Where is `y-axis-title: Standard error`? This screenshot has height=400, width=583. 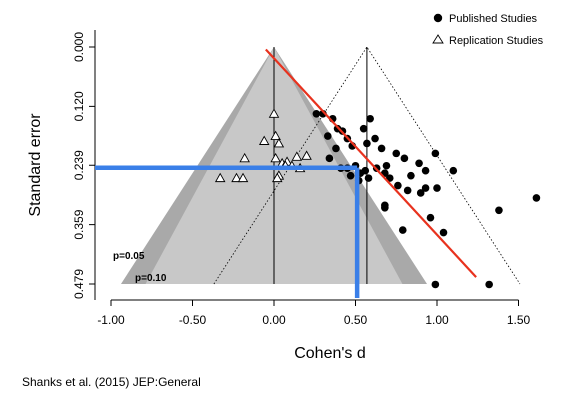 y-axis-title: Standard error is located at coordinates (35, 165).